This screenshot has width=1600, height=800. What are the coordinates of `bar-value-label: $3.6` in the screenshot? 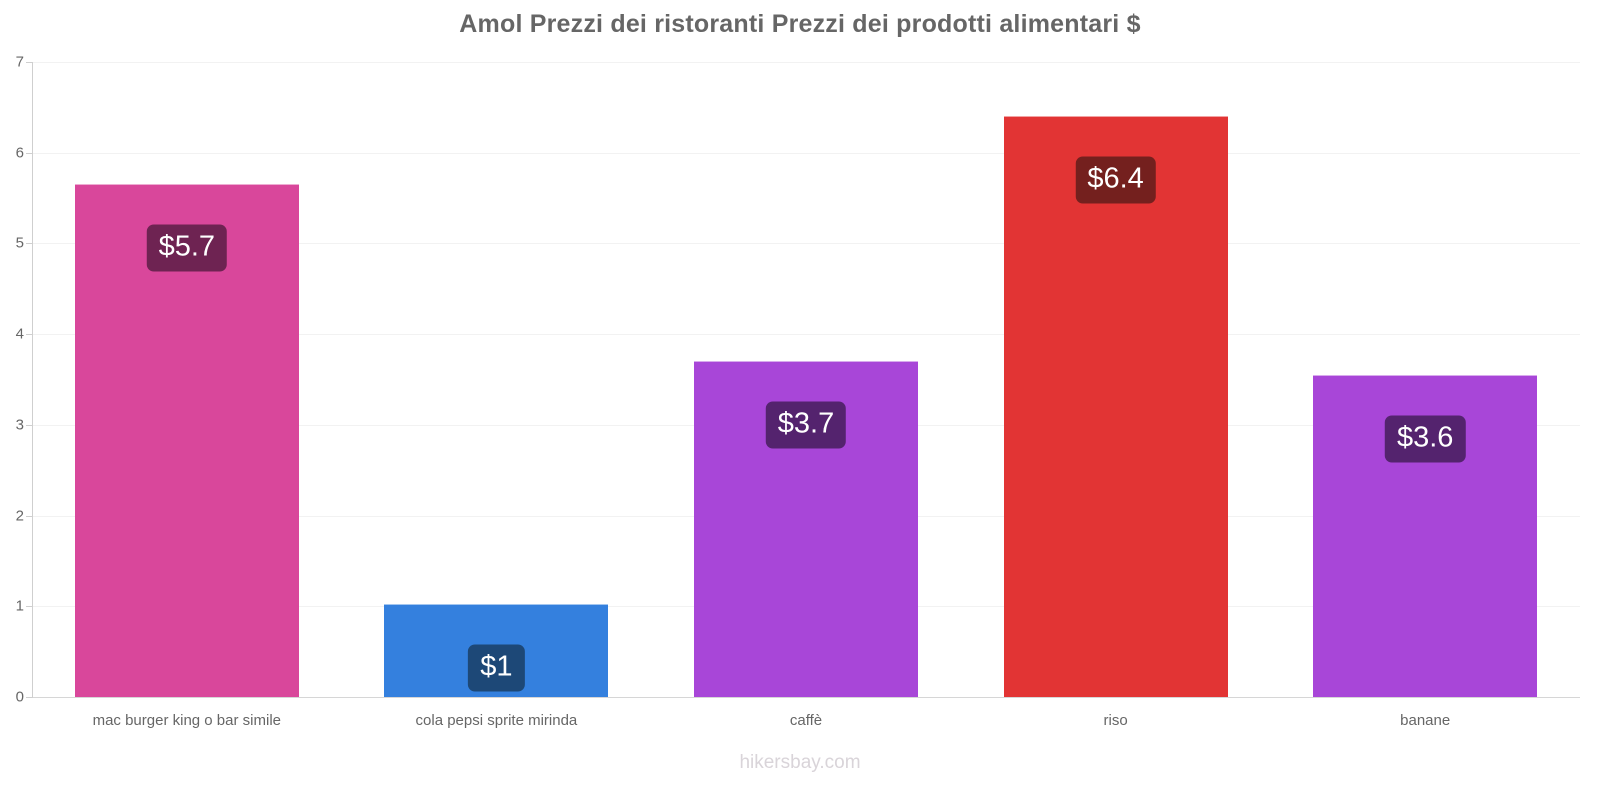 It's located at (1425, 439).